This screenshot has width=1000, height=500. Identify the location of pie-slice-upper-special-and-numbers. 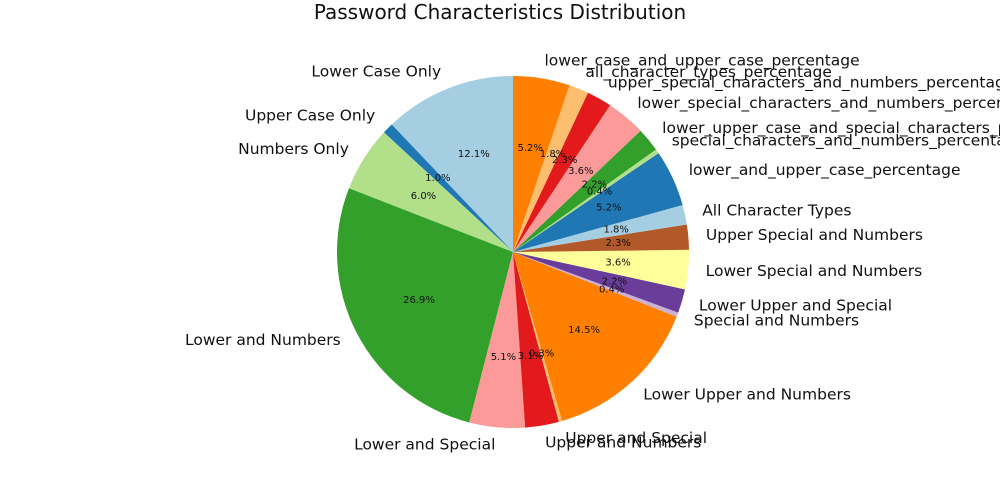
(601, 238).